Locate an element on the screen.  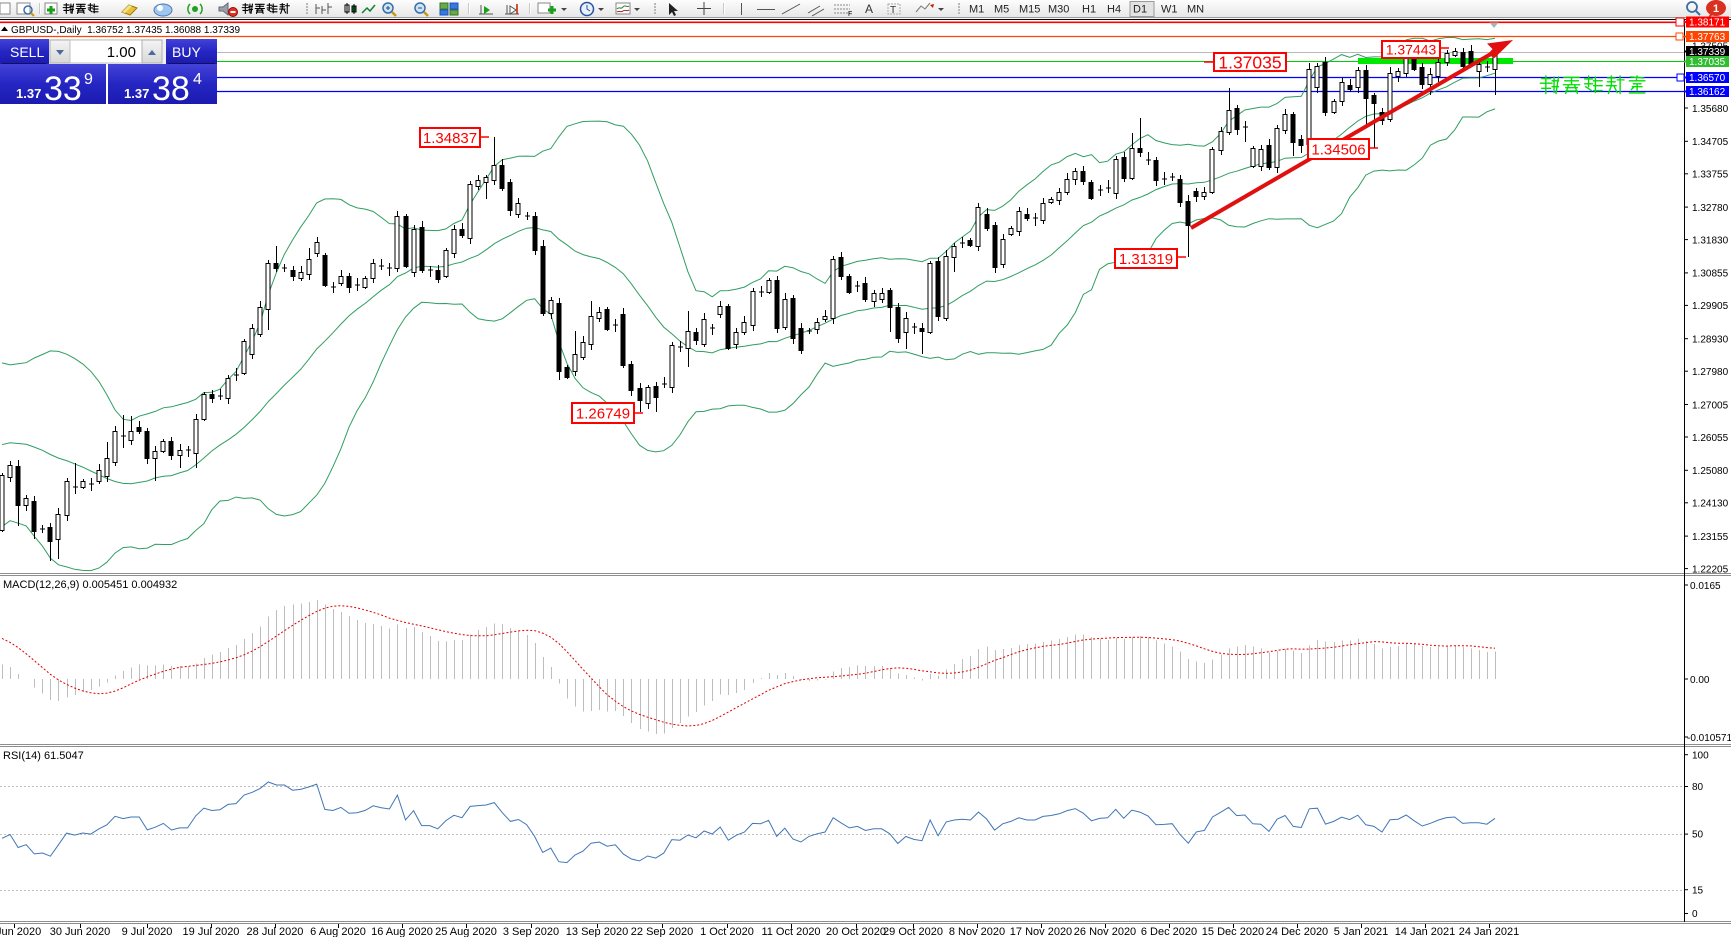
svg-text: 1.31830 is located at coordinates (1710, 240).